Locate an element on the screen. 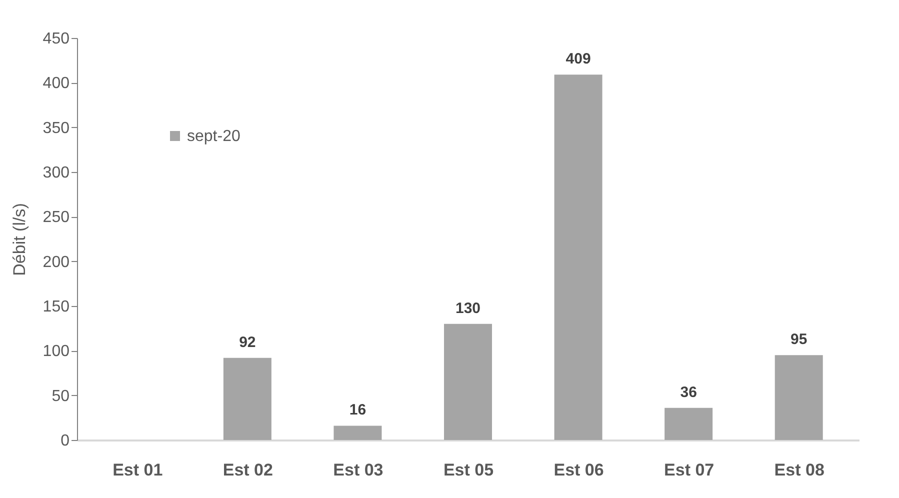  data-label: 36 is located at coordinates (688, 392).